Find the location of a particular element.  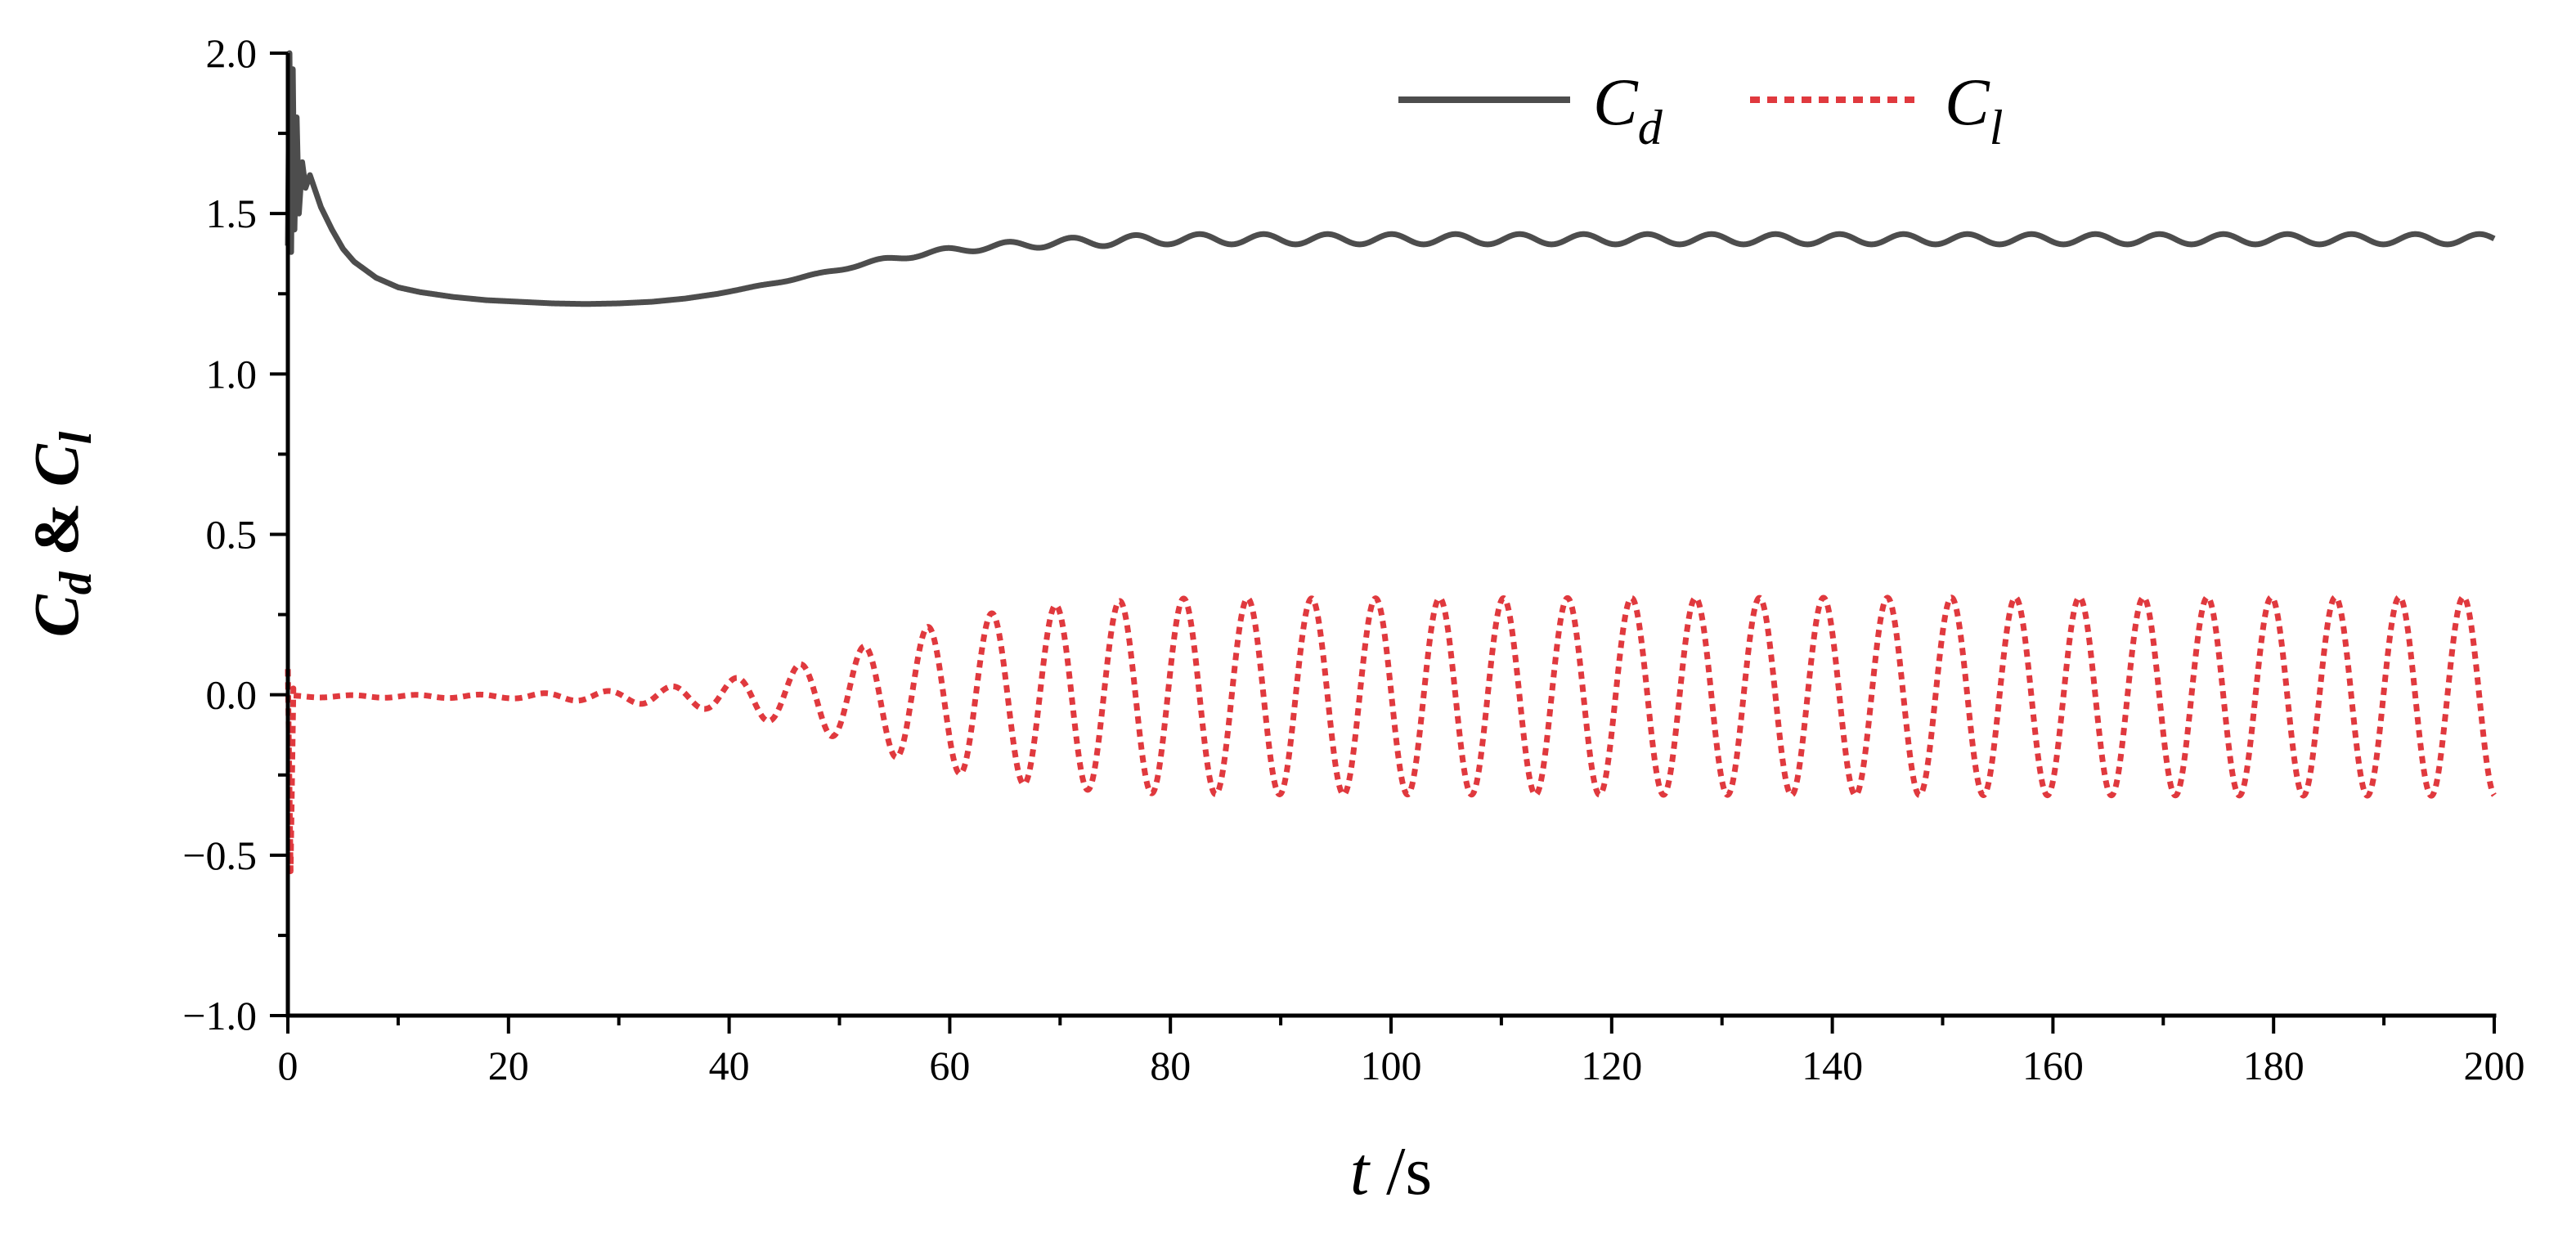

y-axis-amp: & is located at coordinates (56, 529).